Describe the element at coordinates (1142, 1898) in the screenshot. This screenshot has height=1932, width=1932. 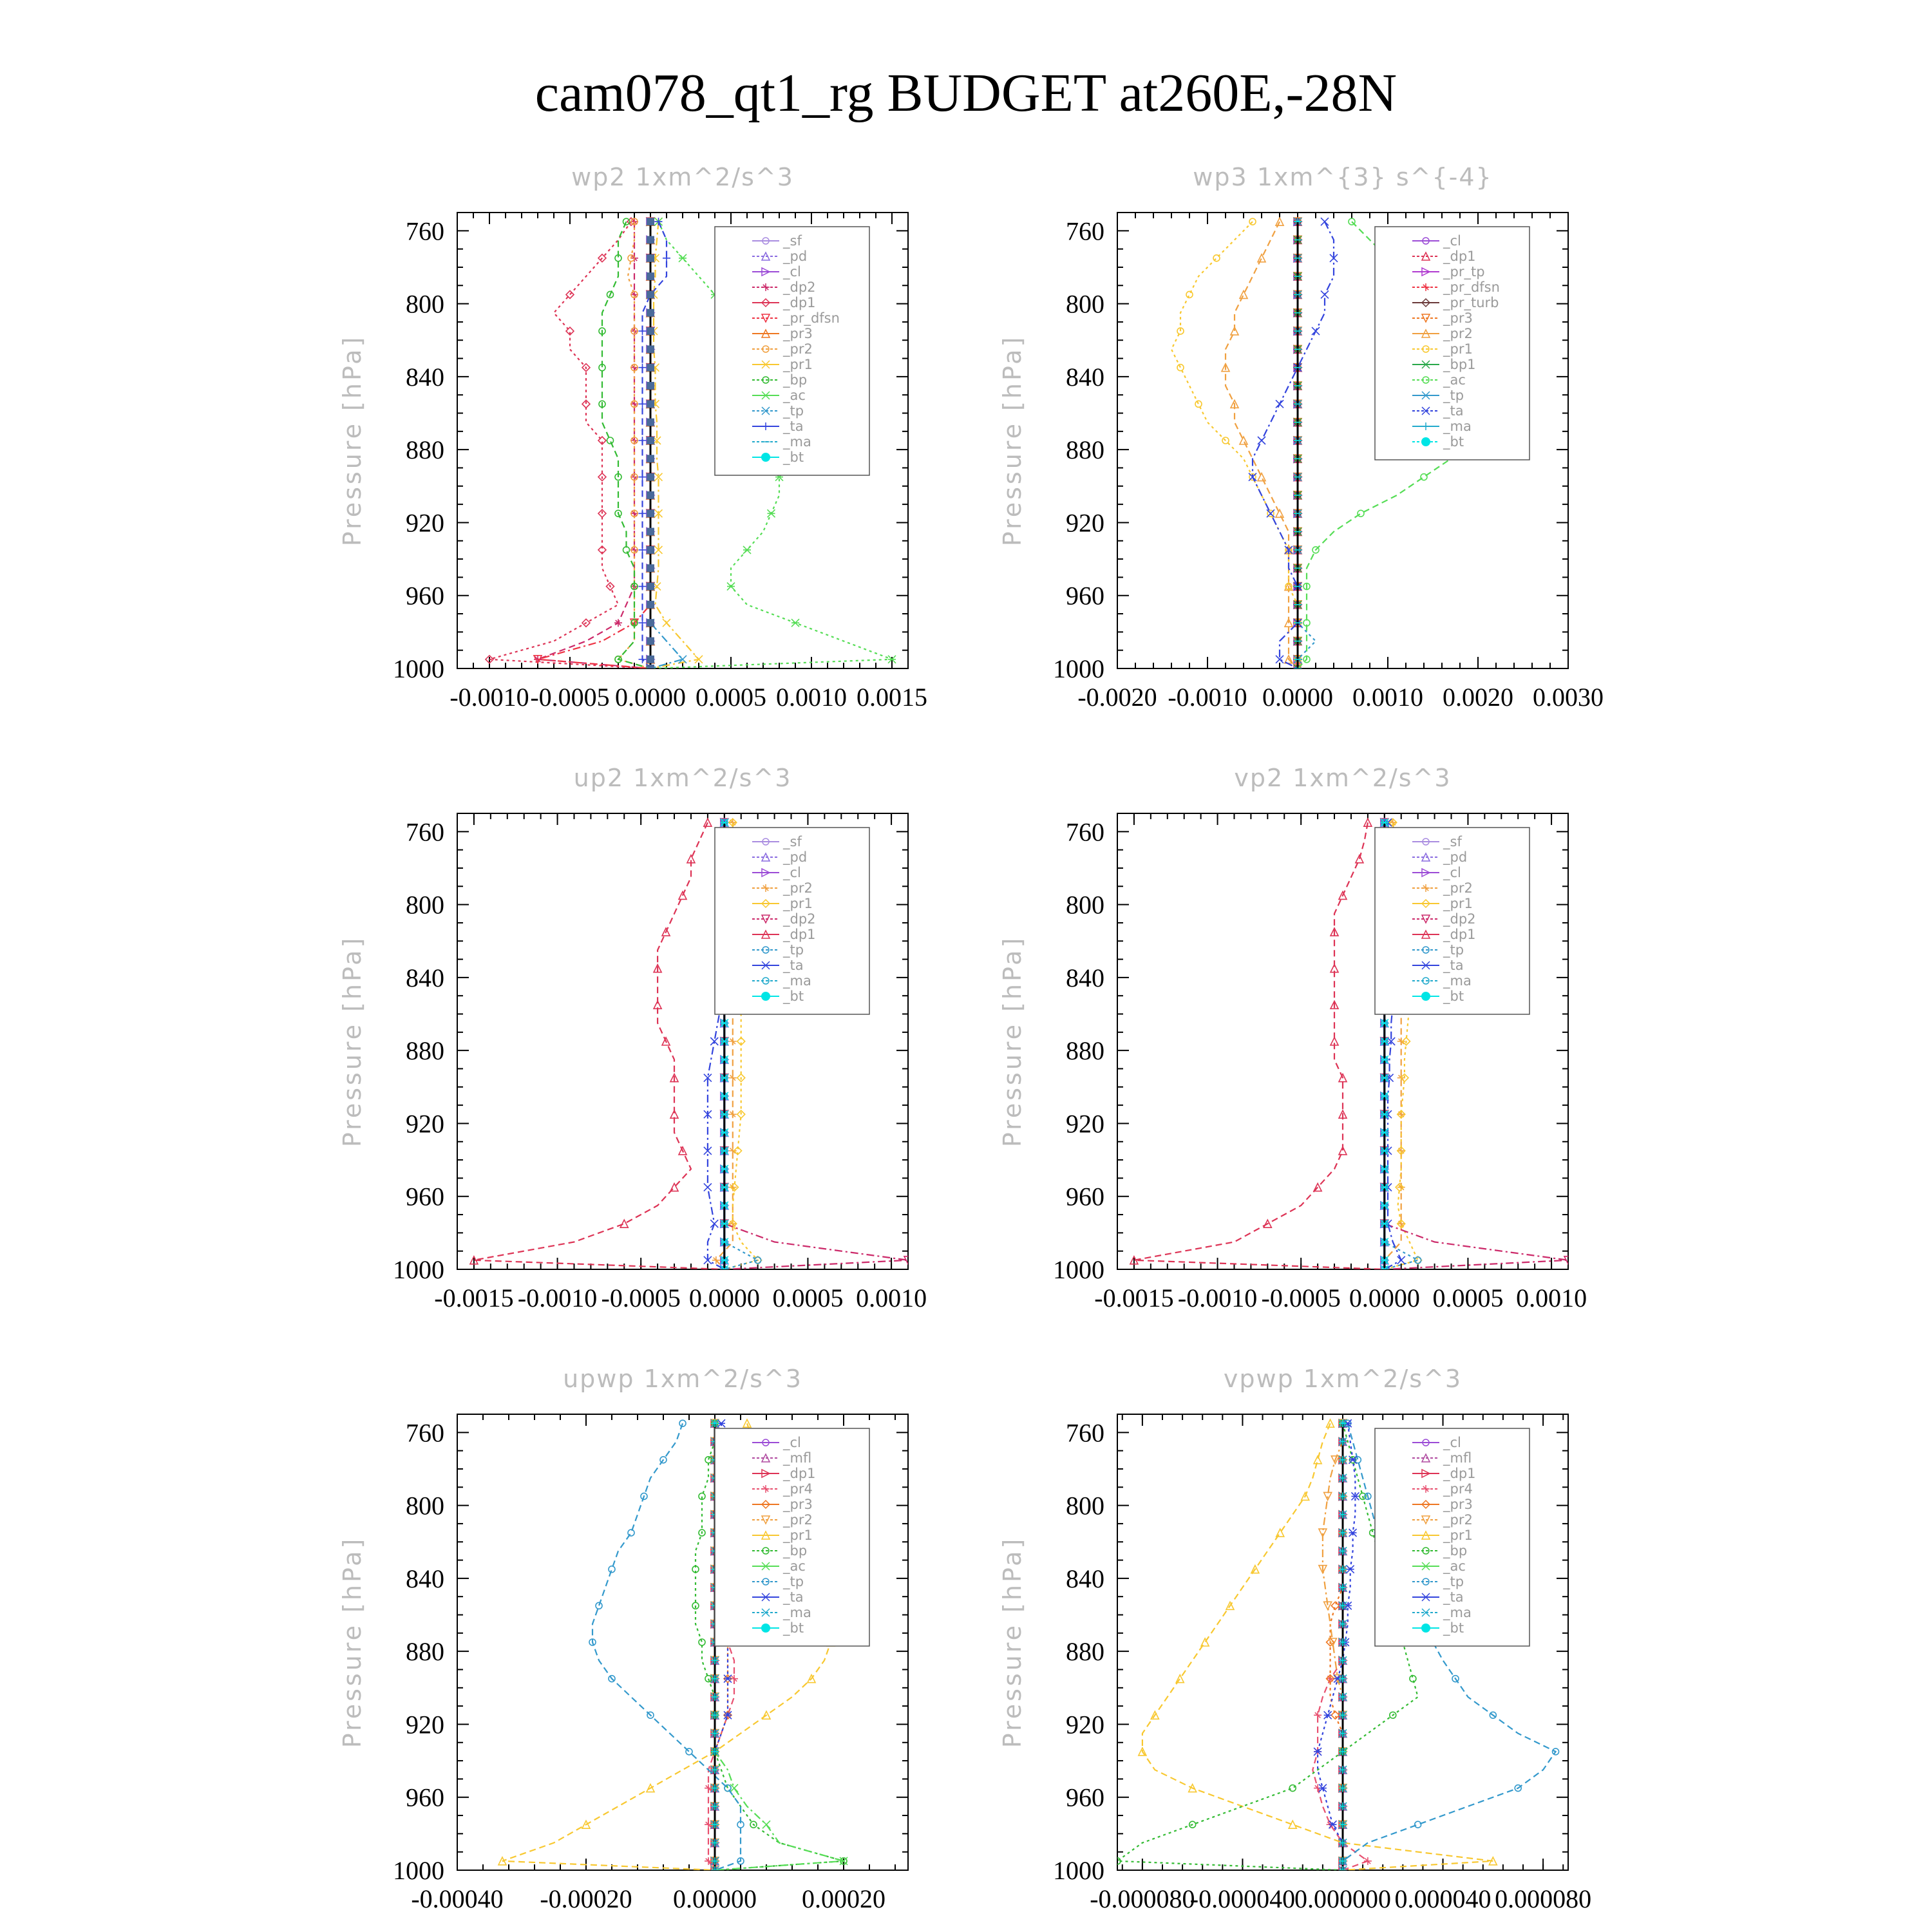
I see `x-tick-label: -0.000080` at that location.